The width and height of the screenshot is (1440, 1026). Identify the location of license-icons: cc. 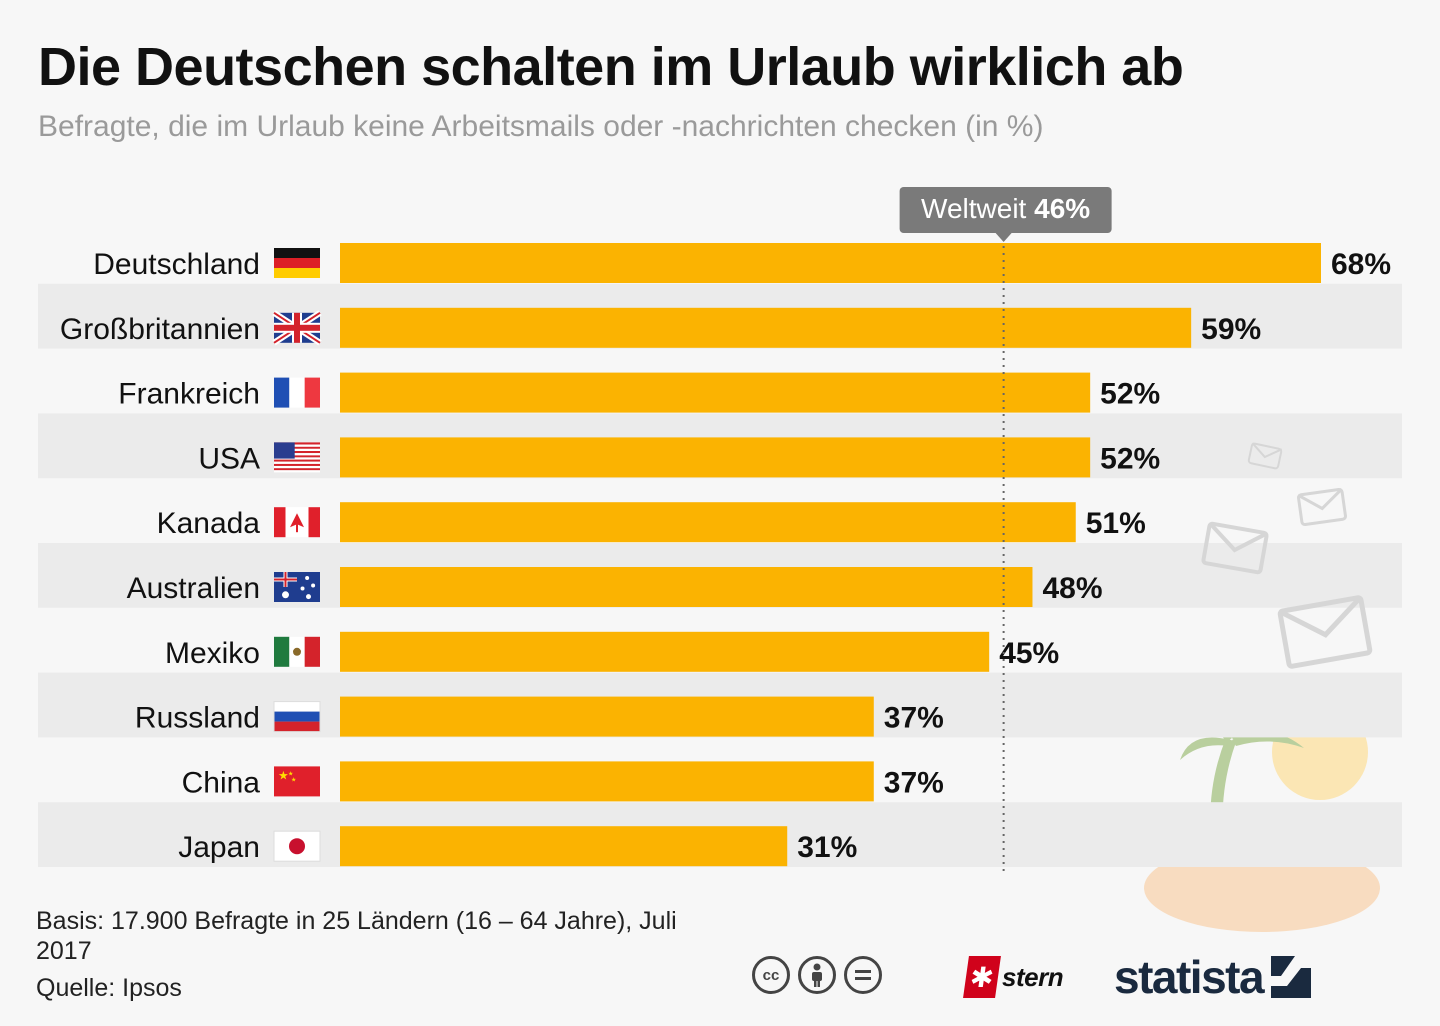
(817, 975).